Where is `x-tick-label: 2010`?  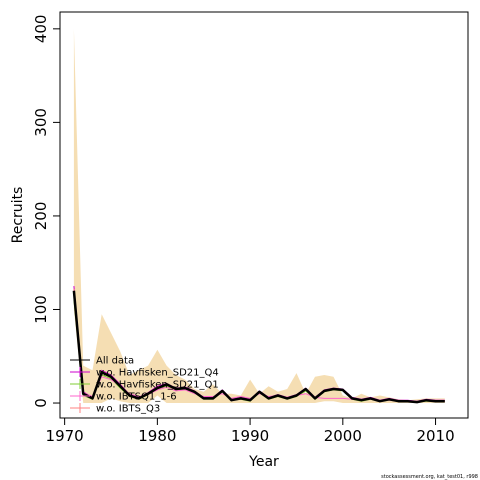
x-tick-label: 2010 is located at coordinates (435, 436).